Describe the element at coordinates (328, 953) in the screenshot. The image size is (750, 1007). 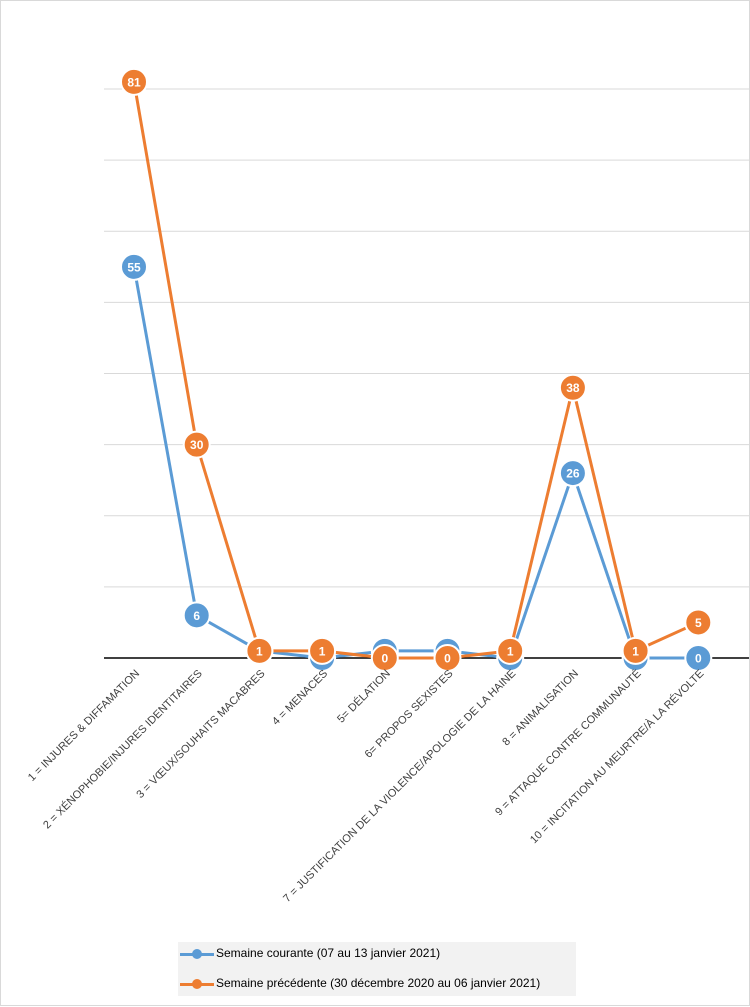
I see `legend-label-current: Semaine courante (07 au 13 janvier 2021)` at that location.